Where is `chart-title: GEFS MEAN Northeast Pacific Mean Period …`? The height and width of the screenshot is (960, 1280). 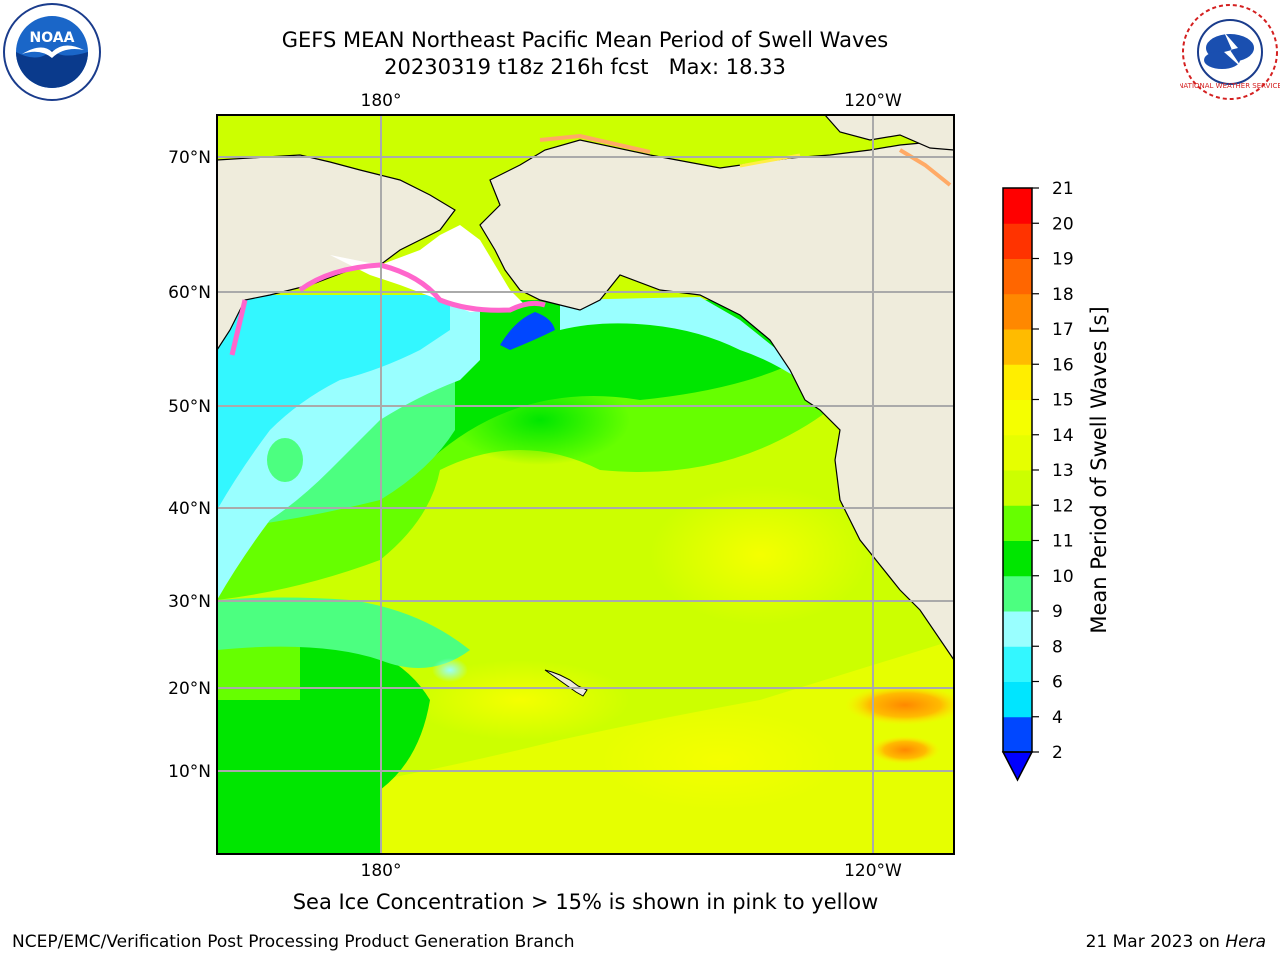 chart-title: GEFS MEAN Northeast Pacific Mean Period … is located at coordinates (585, 40).